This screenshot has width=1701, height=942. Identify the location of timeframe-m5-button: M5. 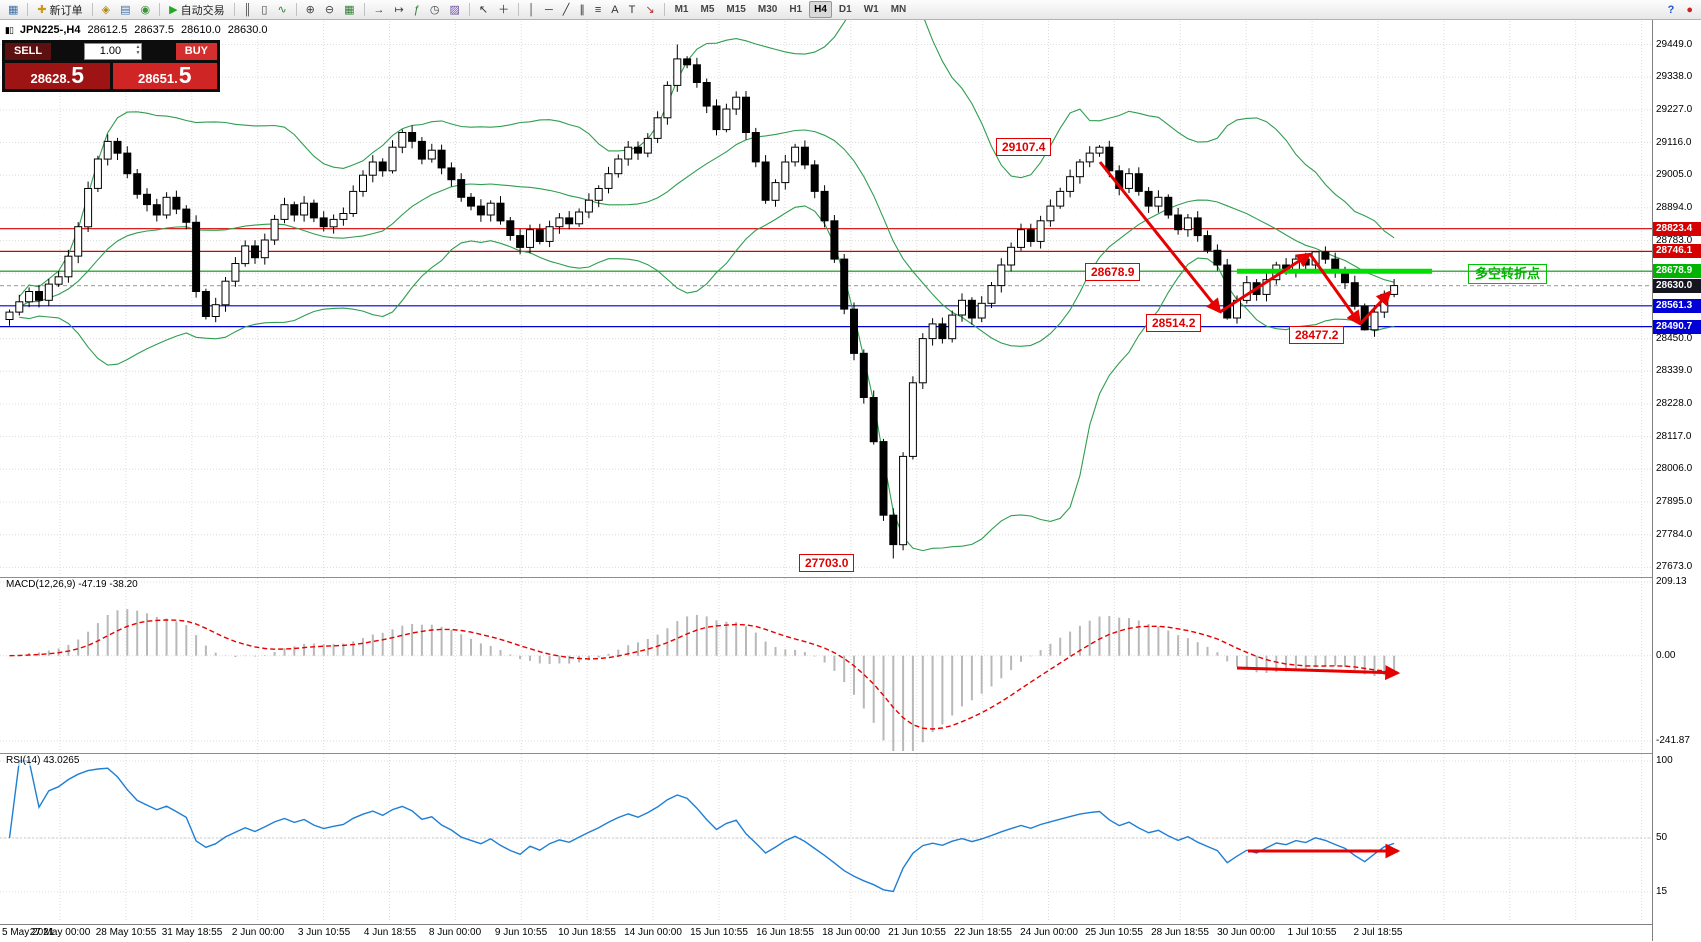
(707, 9).